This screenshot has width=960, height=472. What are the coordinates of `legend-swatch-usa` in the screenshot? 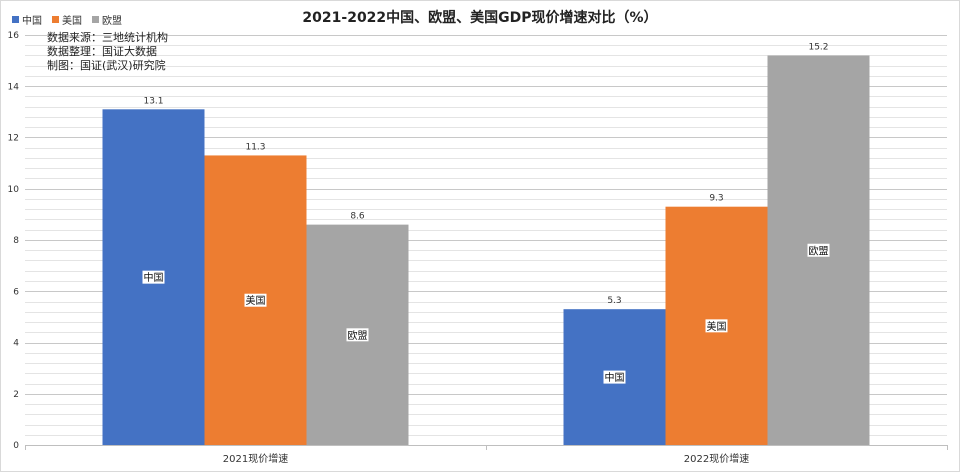 It's located at (55, 19).